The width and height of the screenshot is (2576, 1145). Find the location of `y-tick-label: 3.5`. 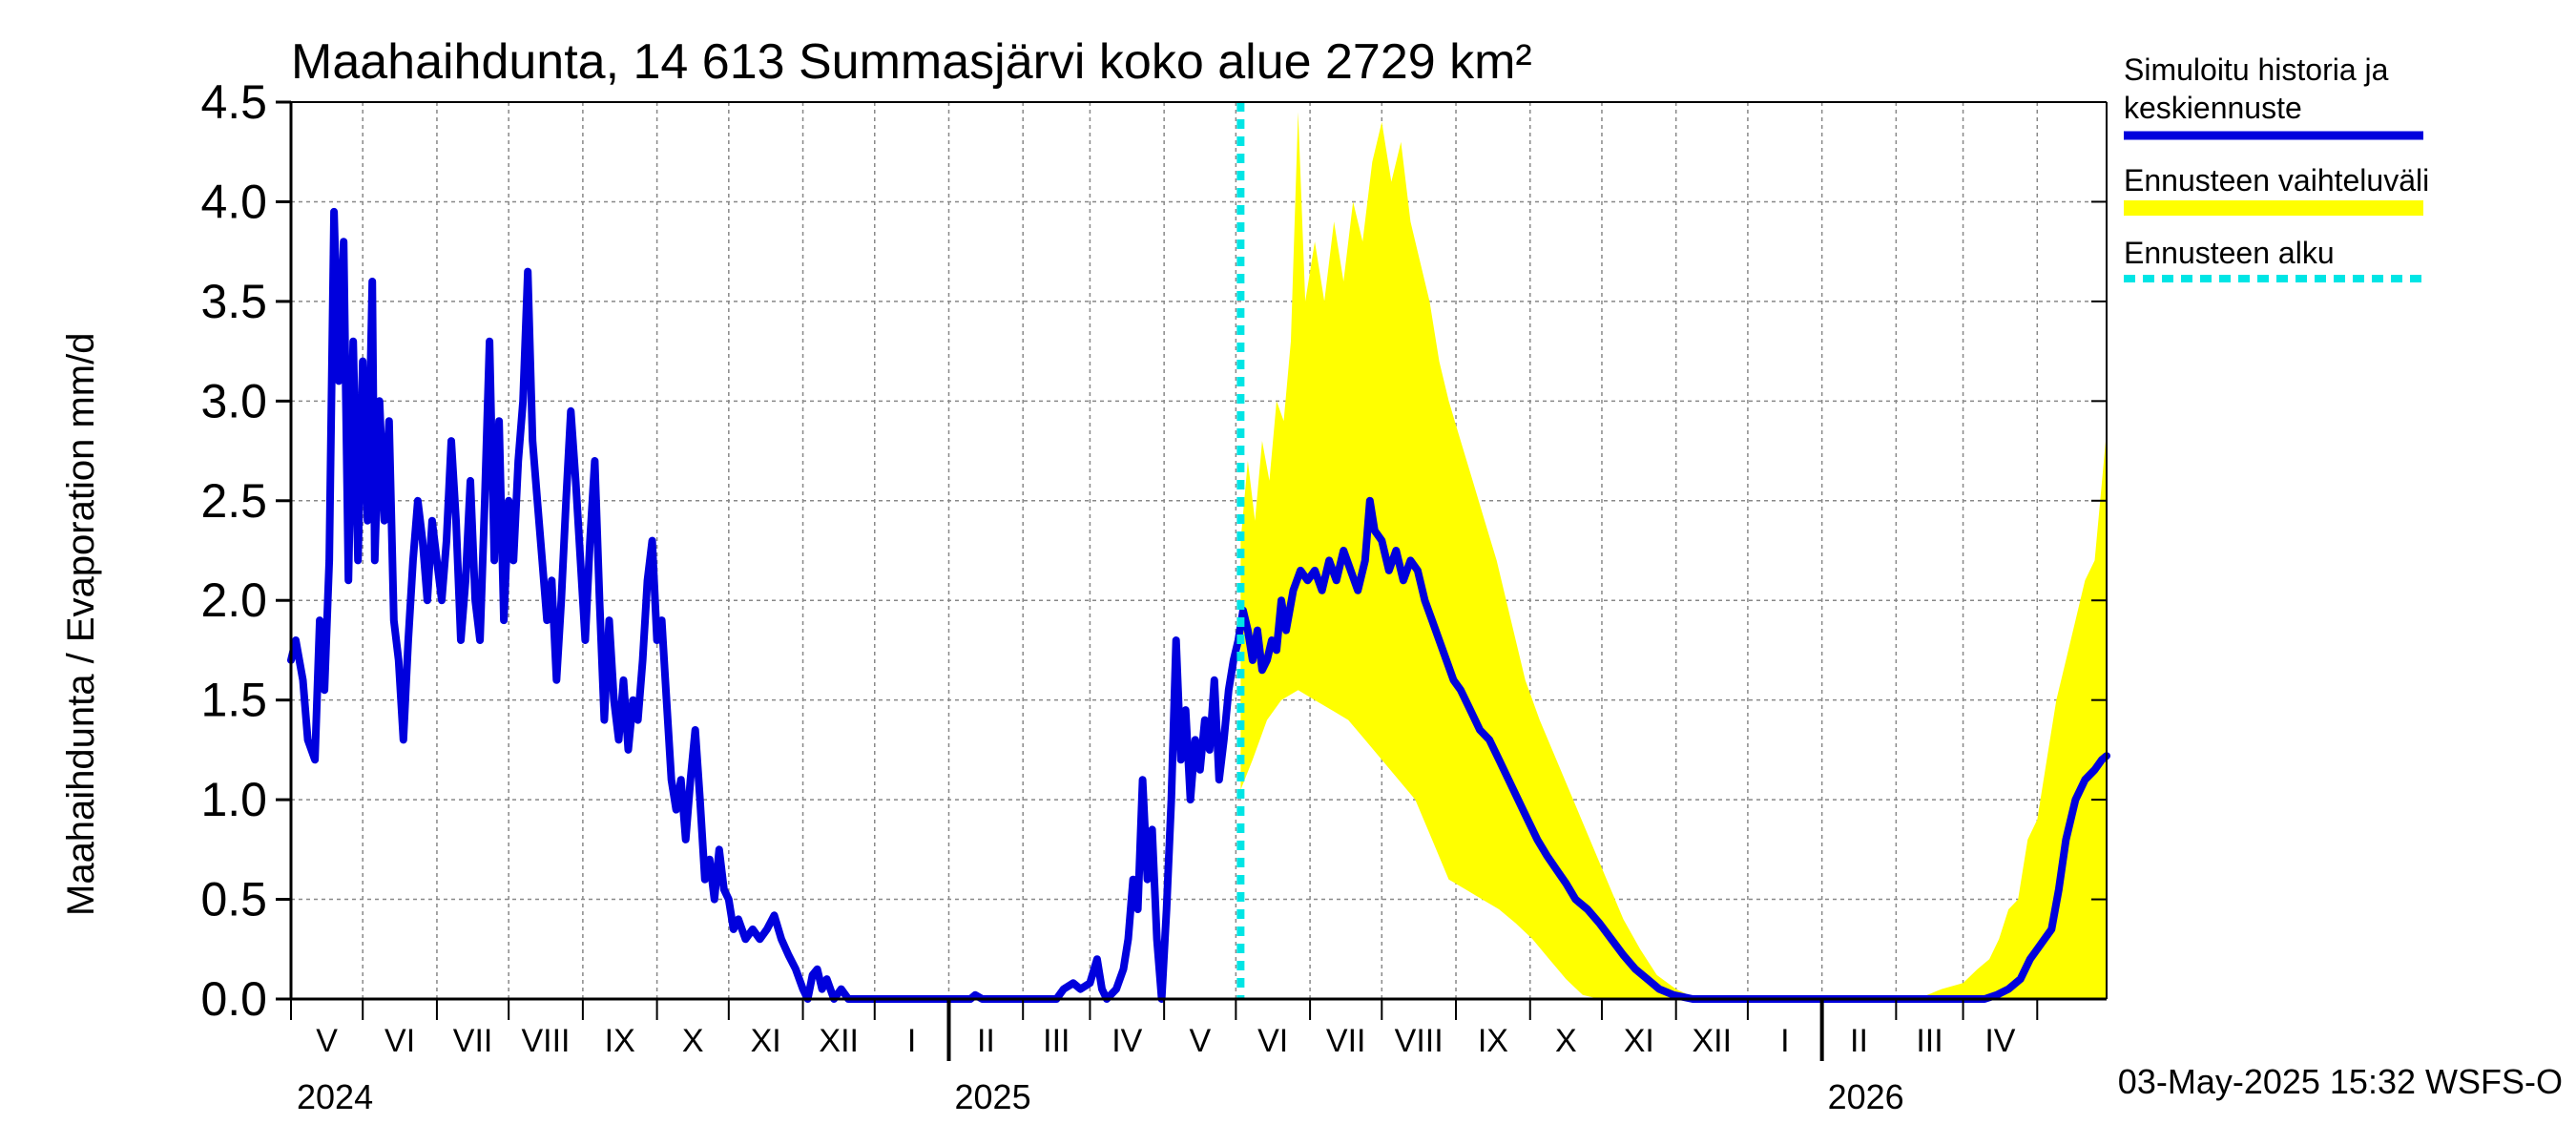

y-tick-label: 3.5 is located at coordinates (233, 301).